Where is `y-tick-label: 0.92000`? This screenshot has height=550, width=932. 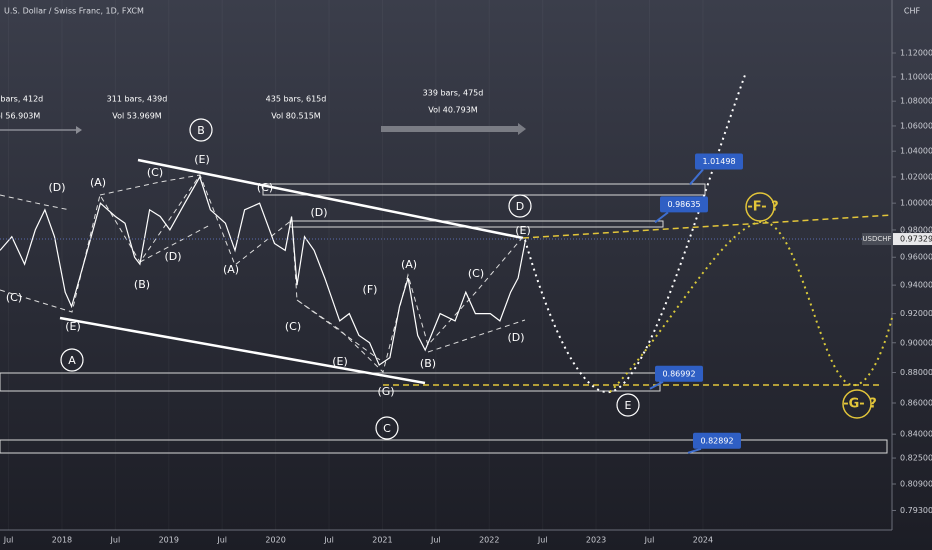 y-tick-label: 0.92000 is located at coordinates (916, 313).